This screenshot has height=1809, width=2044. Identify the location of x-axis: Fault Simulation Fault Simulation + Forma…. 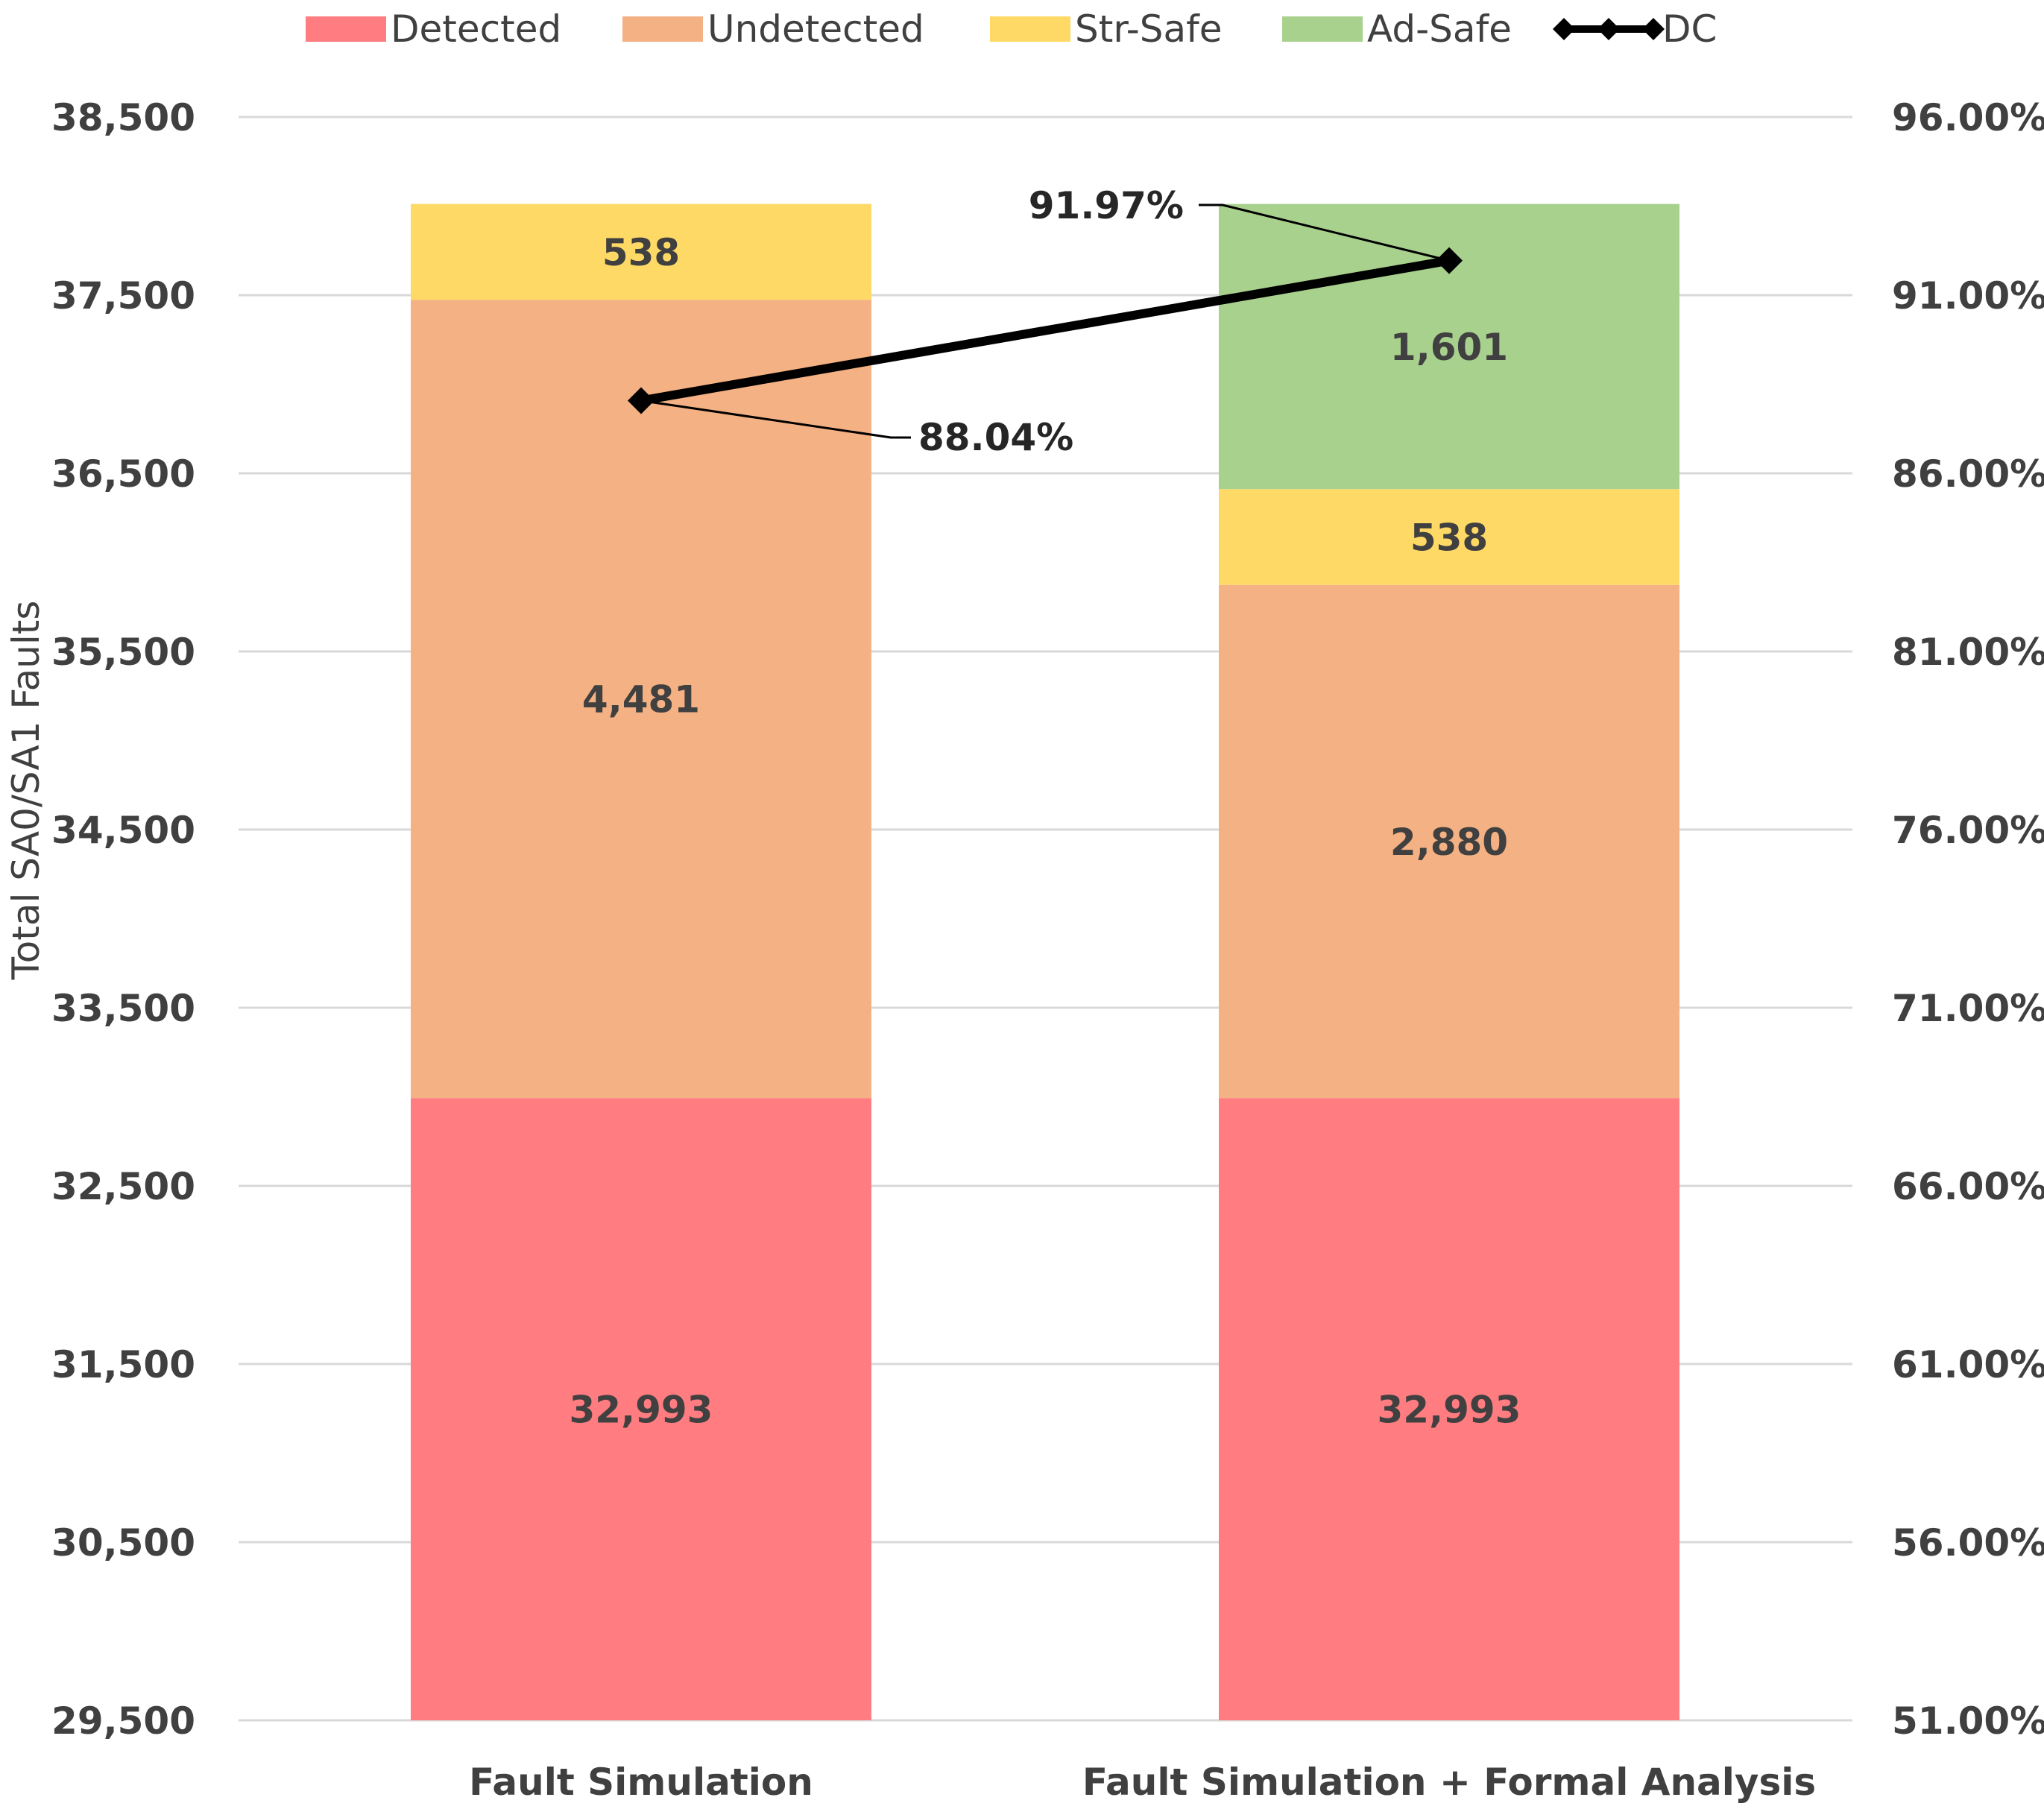
(1142, 1782).